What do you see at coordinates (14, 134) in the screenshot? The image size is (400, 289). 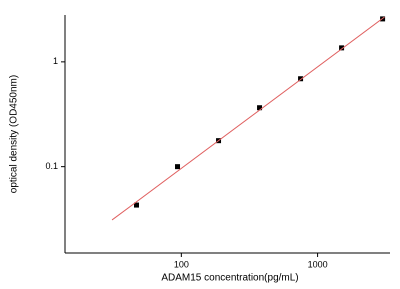 I see `y-axis-label: optical density (OD450nm)` at bounding box center [14, 134].